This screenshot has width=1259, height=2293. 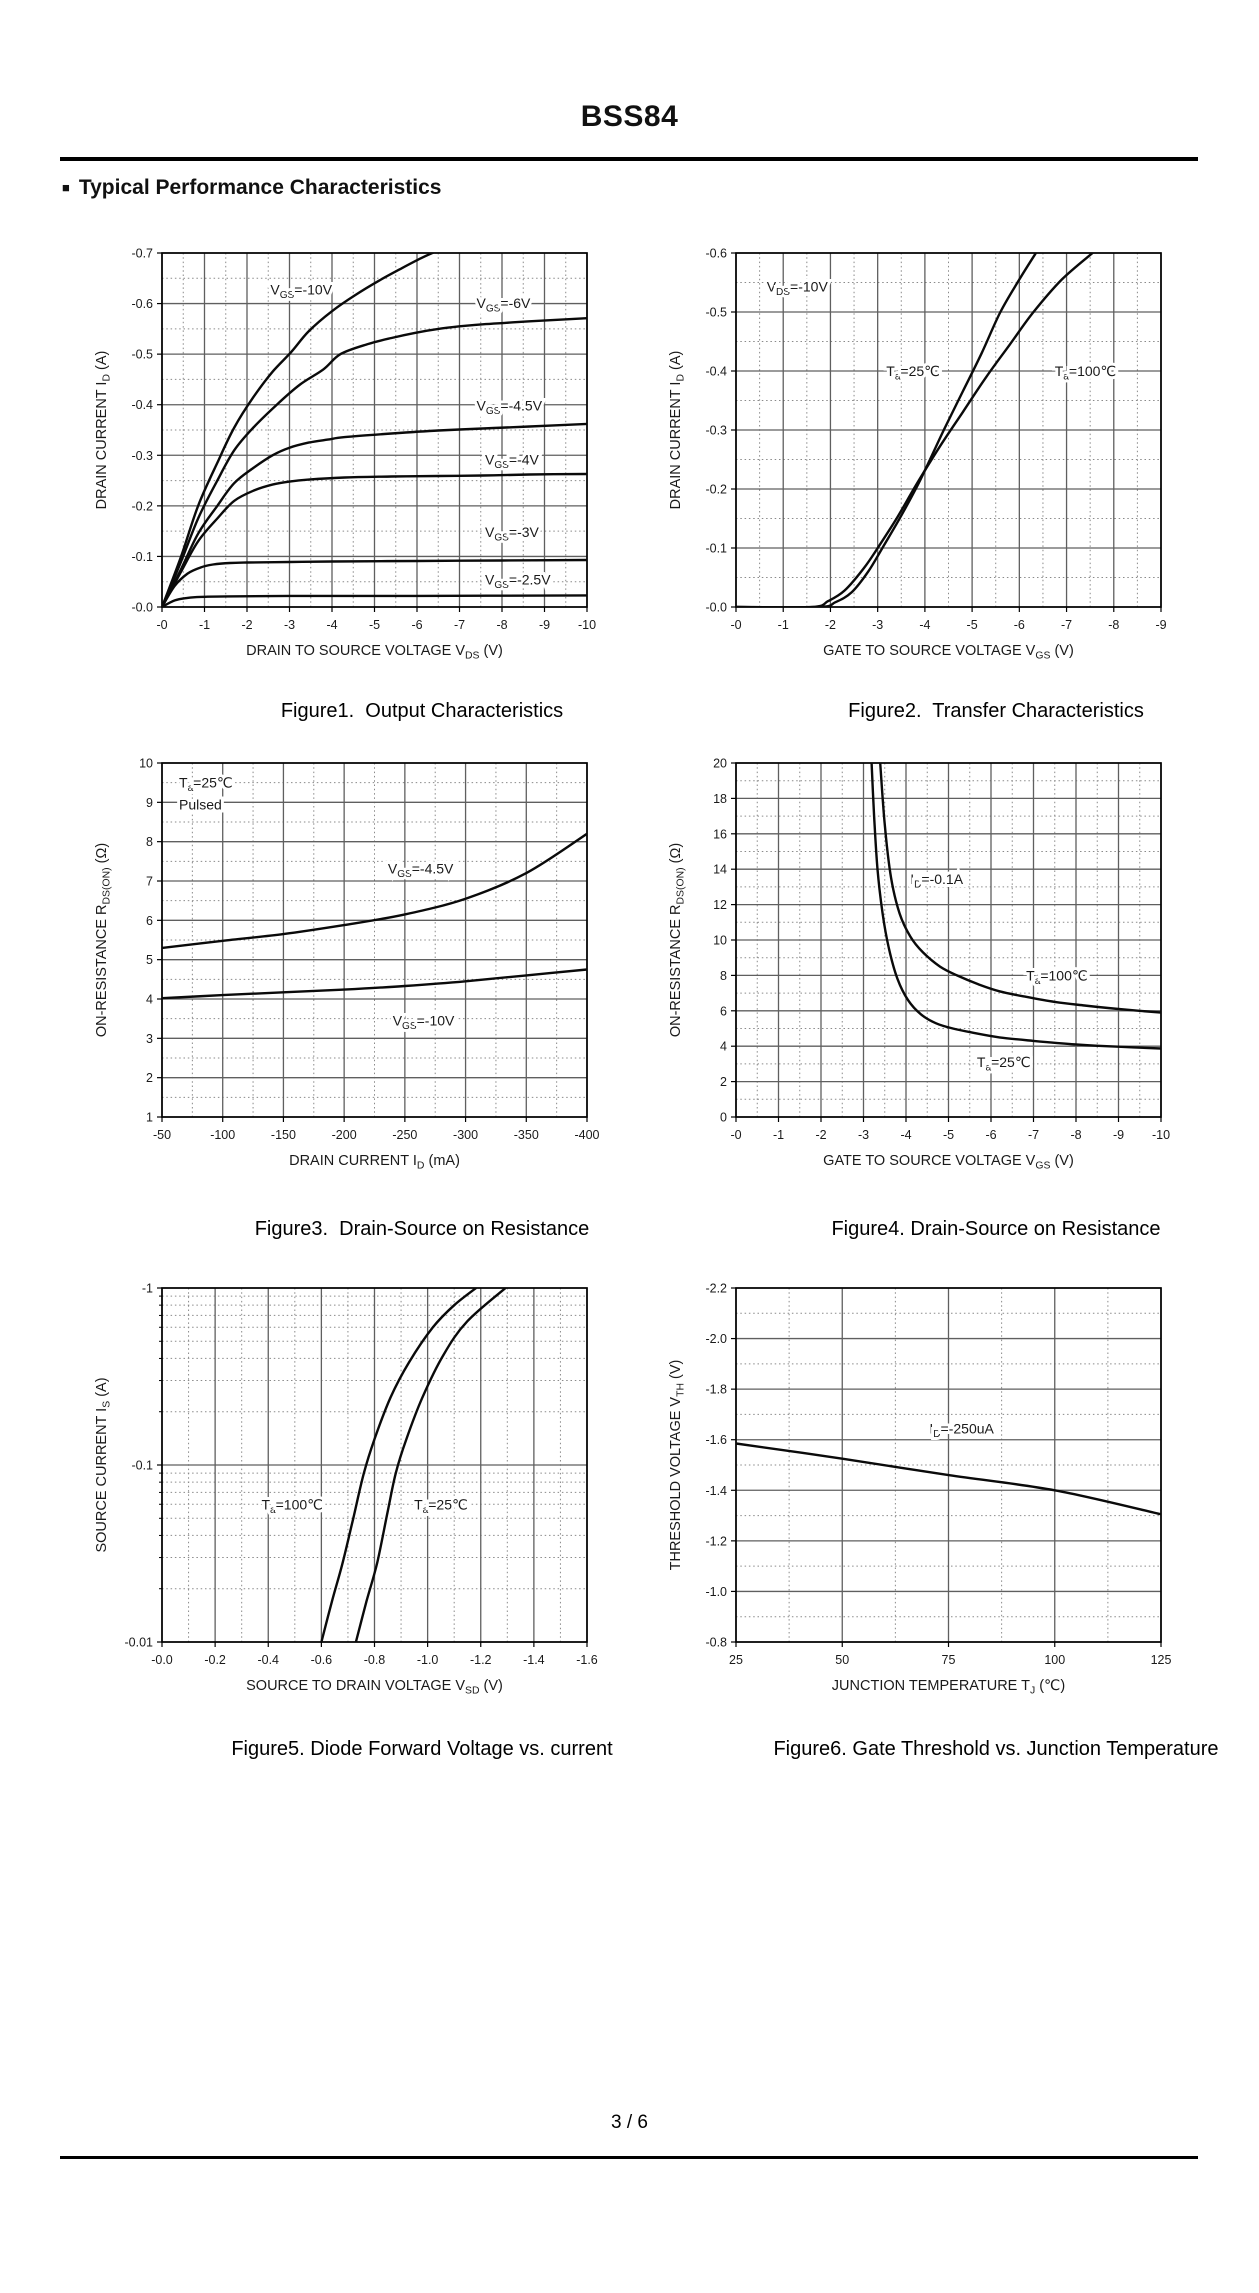 I want to click on section-heading: ■ Typical Performance Characteristics, so click(x=251, y=188).